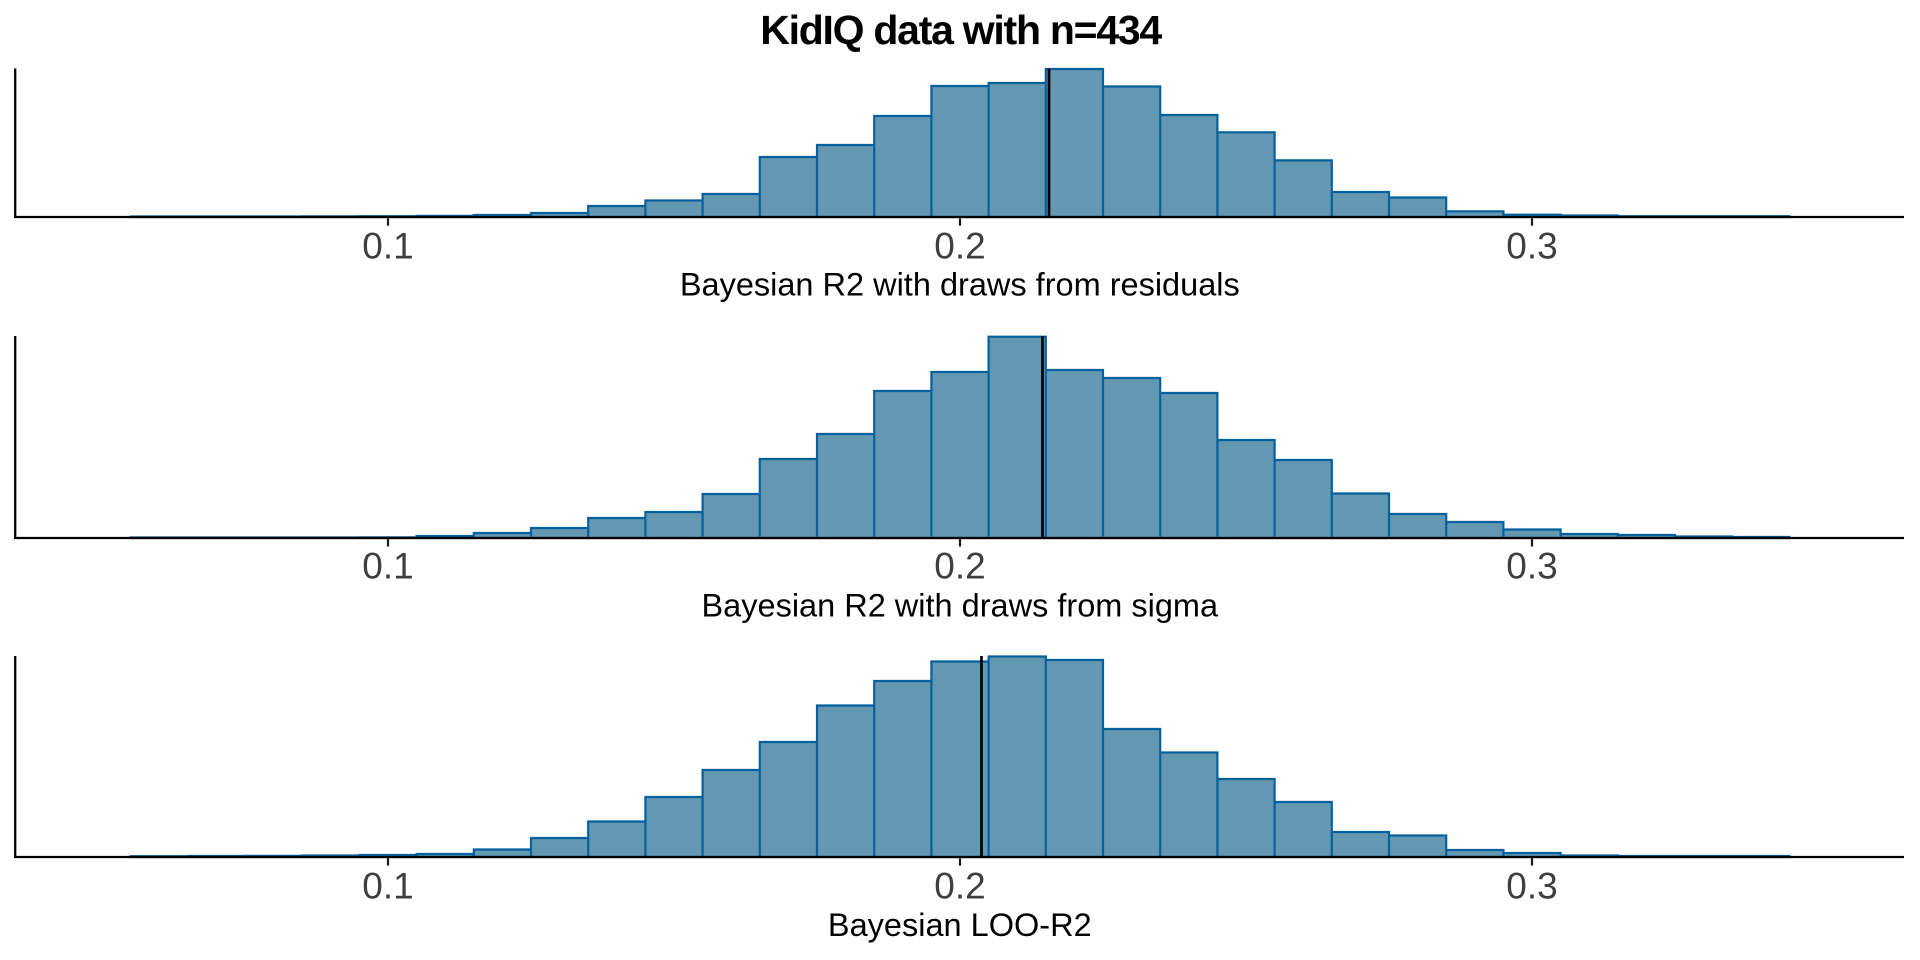 The width and height of the screenshot is (1920, 960). Describe the element at coordinates (960, 925) in the screenshot. I see `svg-text: Bayesian LOO-R2` at that location.